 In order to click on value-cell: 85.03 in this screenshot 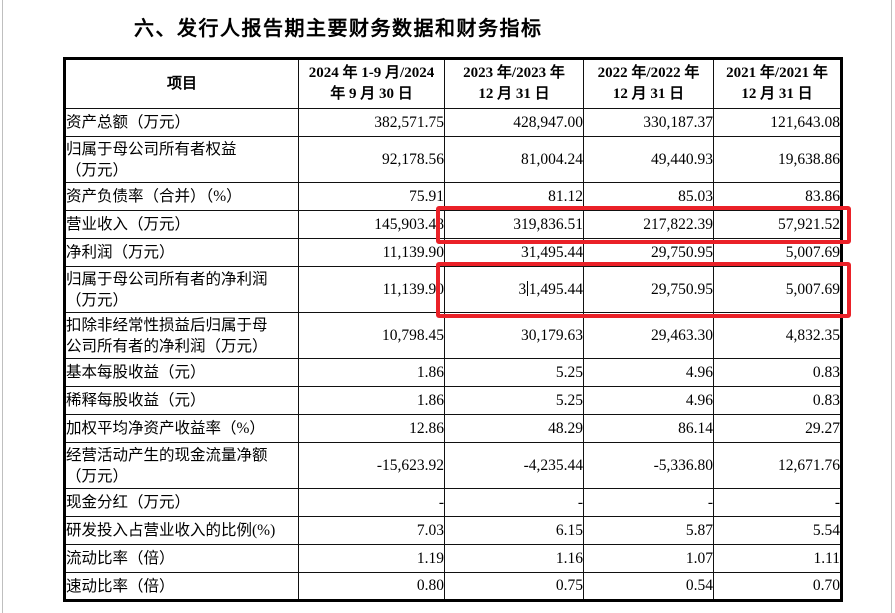, I will do `click(648, 196)`.